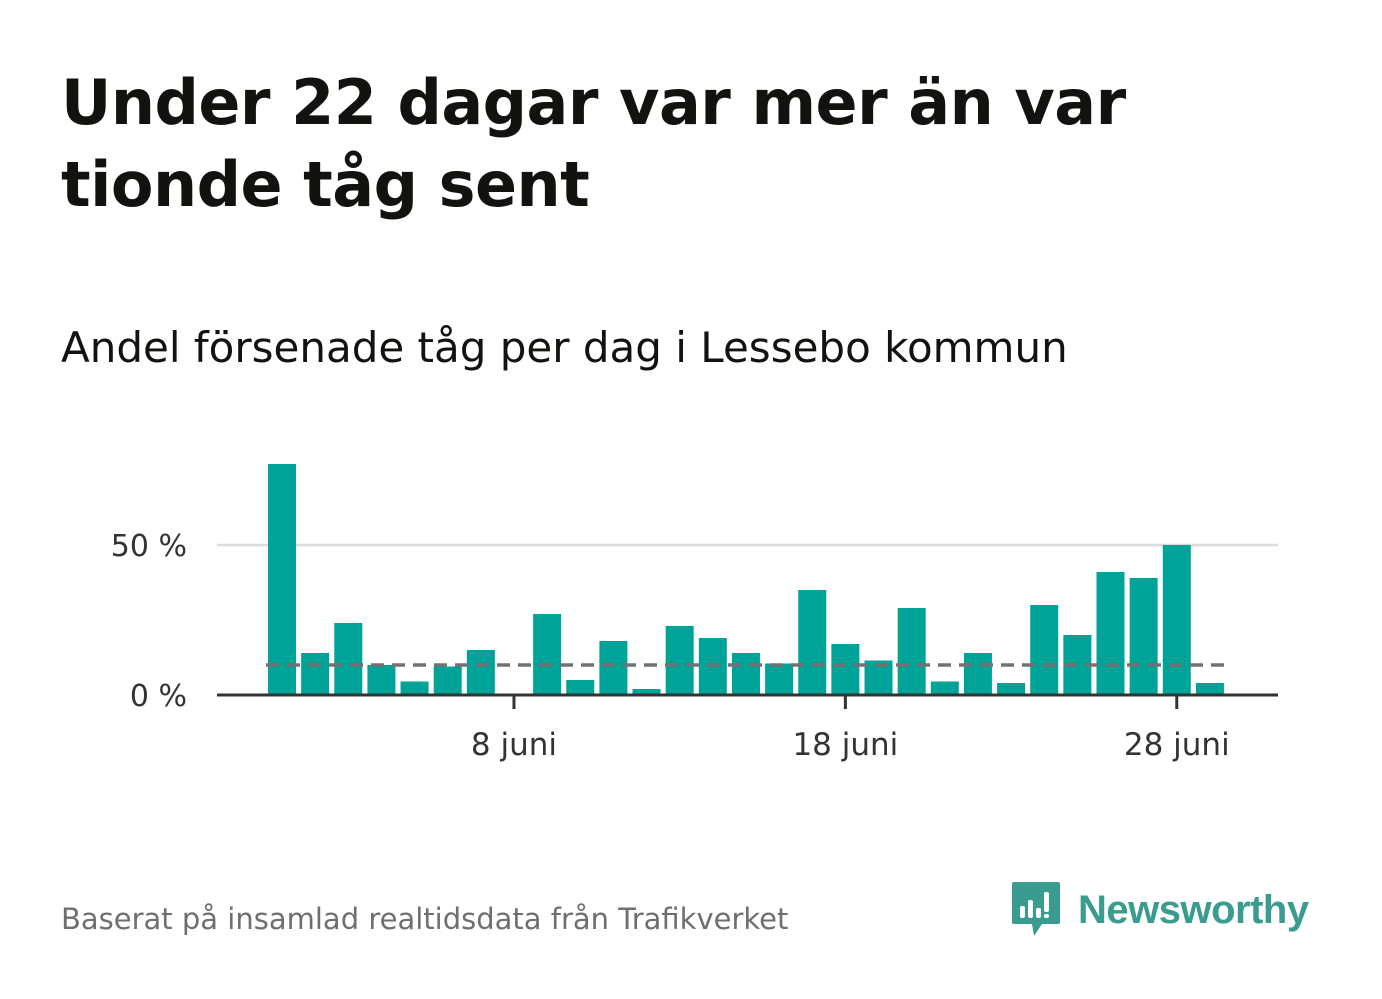 Image resolution: width=1382 pixels, height=999 pixels. Describe the element at coordinates (514, 745) in the screenshot. I see `x-tick-label: 8 juni` at that location.